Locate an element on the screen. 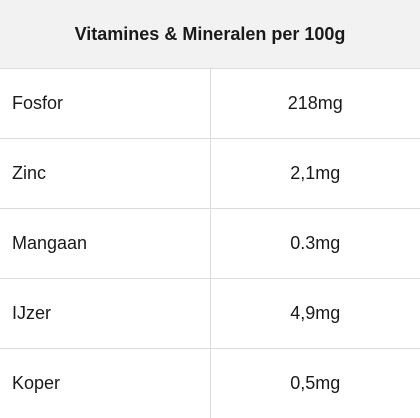  nutrient-amount: 218mg is located at coordinates (315, 103).